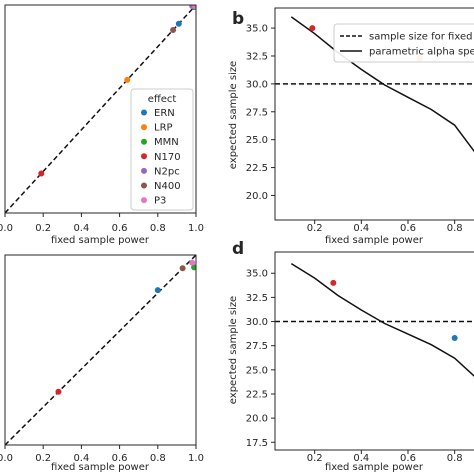 The width and height of the screenshot is (474, 474). What do you see at coordinates (238, 19) in the screenshot?
I see `panel-b-label: b` at bounding box center [238, 19].